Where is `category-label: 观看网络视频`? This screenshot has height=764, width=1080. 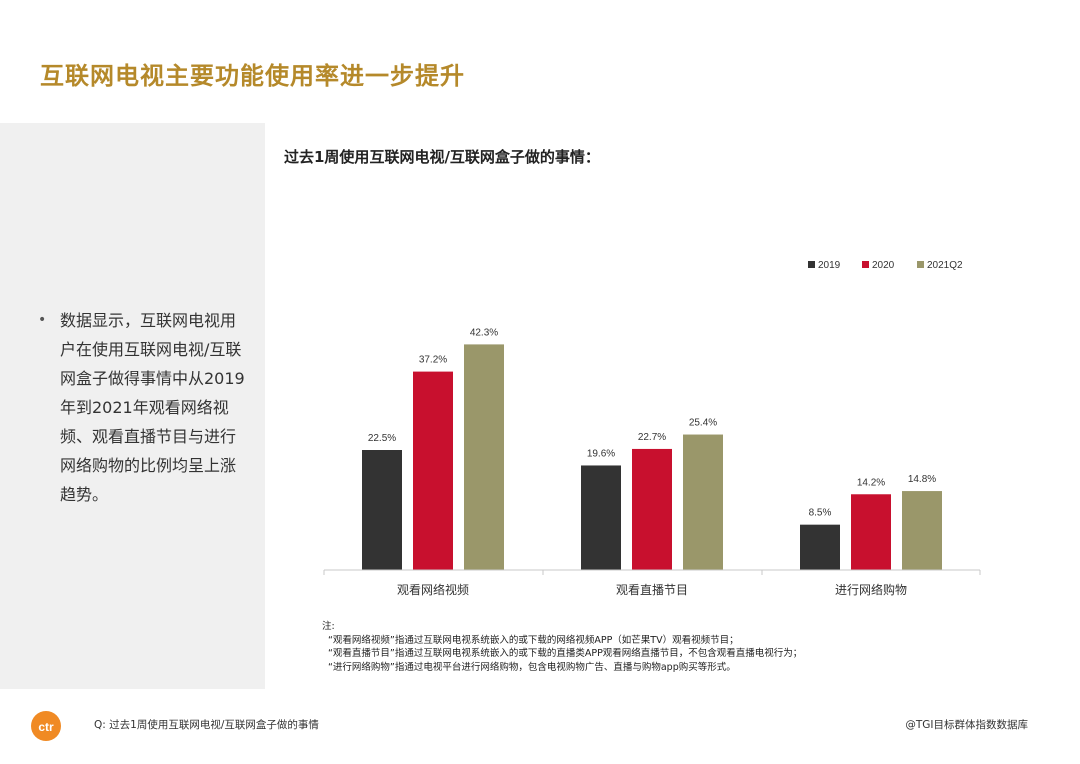
category-label: 观看网络视频 is located at coordinates (433, 589).